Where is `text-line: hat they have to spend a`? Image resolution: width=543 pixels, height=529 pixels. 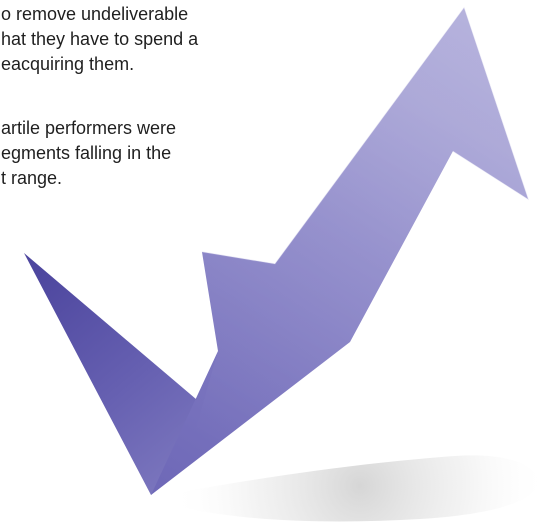
text-line: hat they have to spend a is located at coordinates (100, 39).